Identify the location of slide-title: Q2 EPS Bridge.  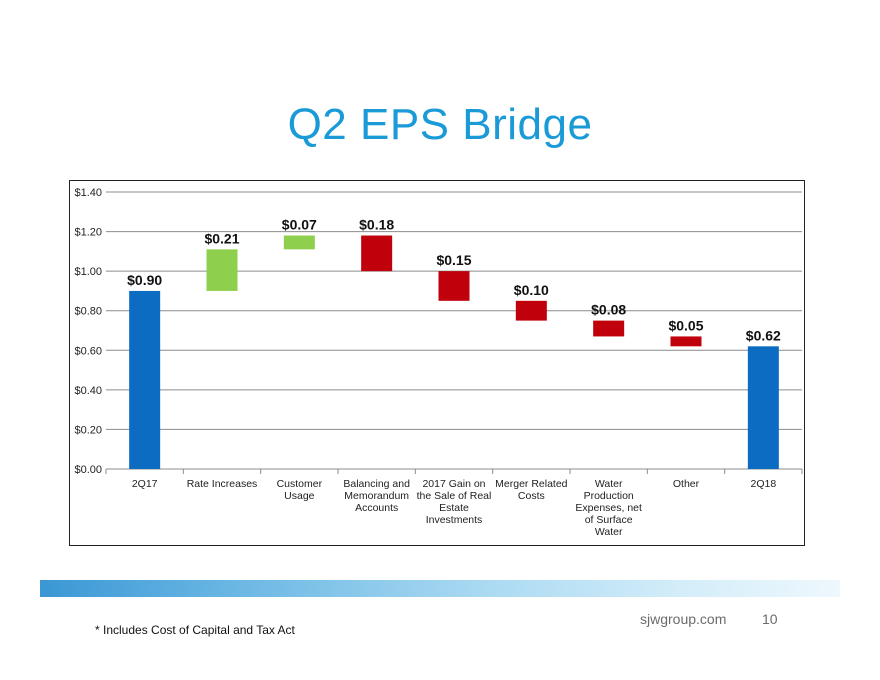
(440, 124).